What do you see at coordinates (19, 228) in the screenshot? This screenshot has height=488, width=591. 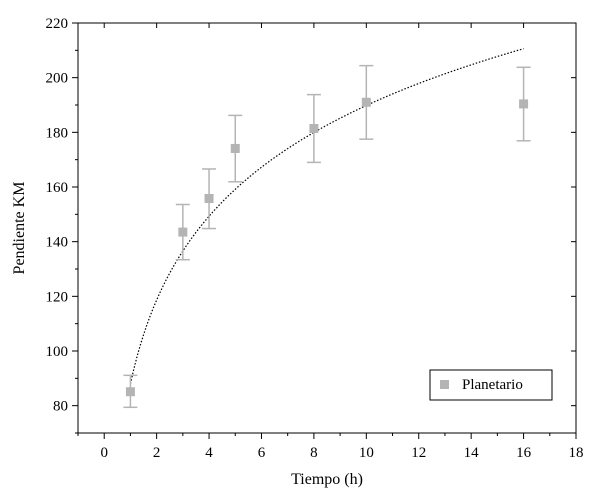 I see `y-axis-title: Pendiente KM` at bounding box center [19, 228].